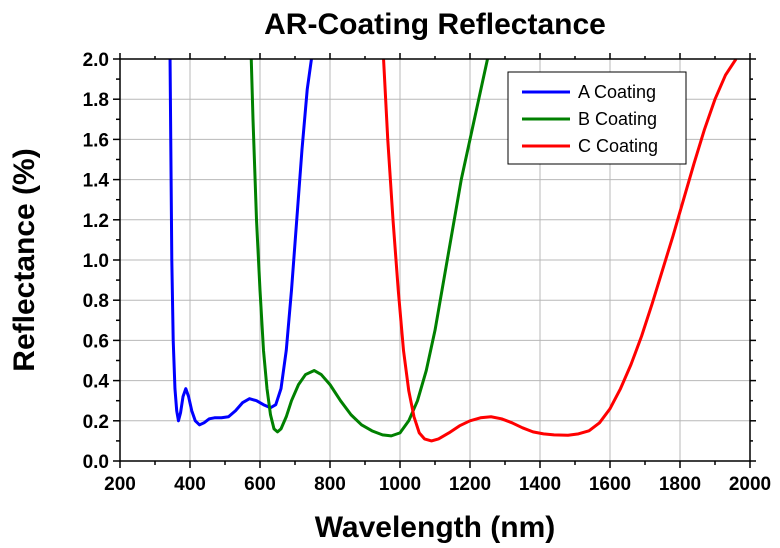  What do you see at coordinates (240, 243) in the screenshot?
I see `series-line-a-coating` at bounding box center [240, 243].